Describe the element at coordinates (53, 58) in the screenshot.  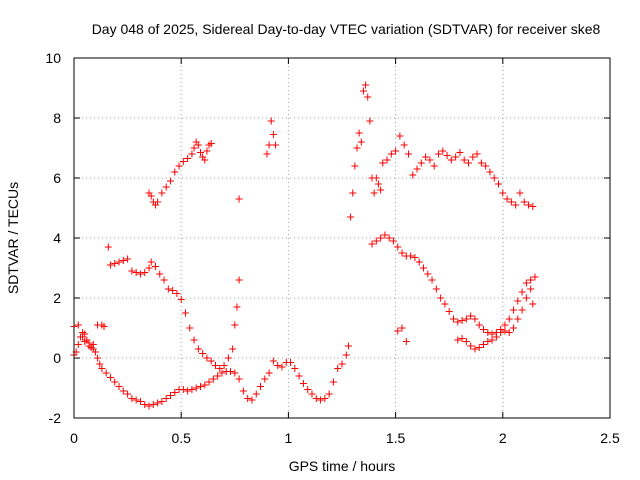
I see `y-tick-label: 10` at that location.